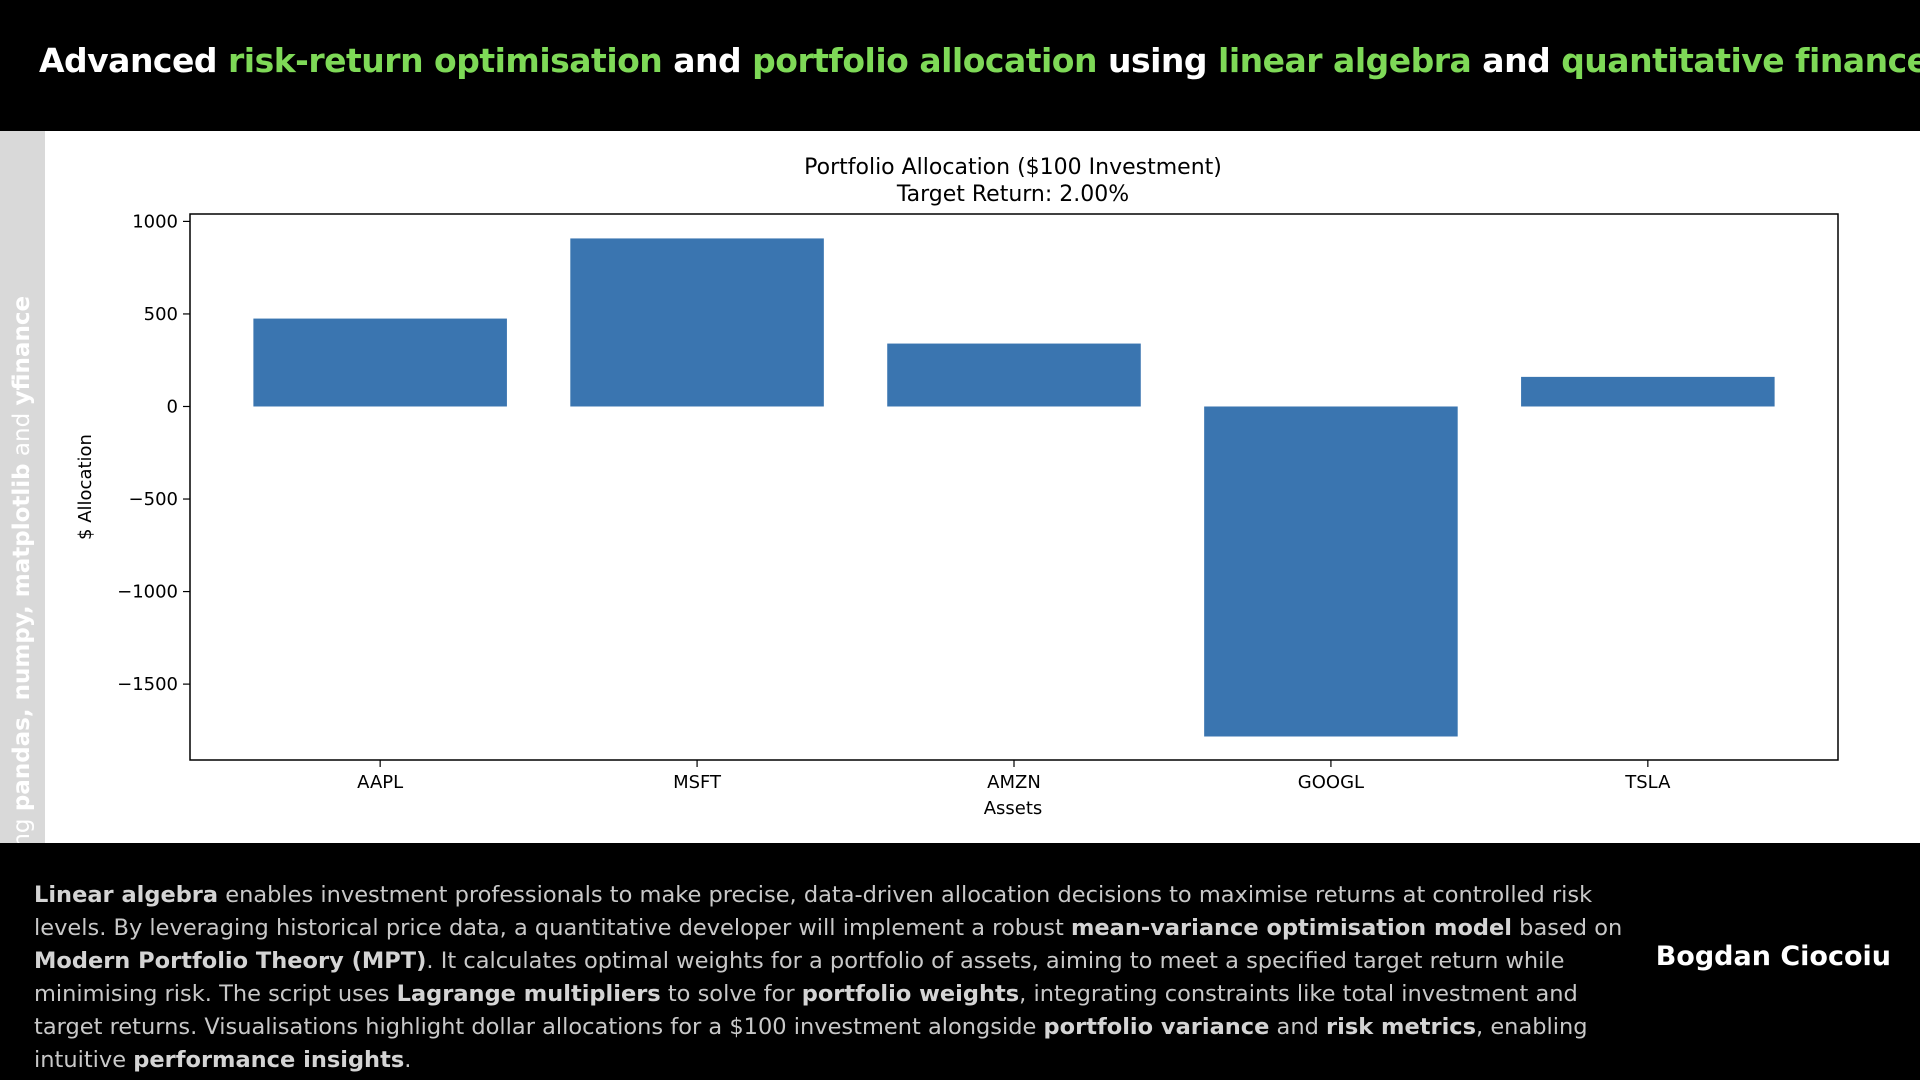 The image size is (1920, 1080). I want to click on description-emphasis: risk metrics, so click(1401, 1027).